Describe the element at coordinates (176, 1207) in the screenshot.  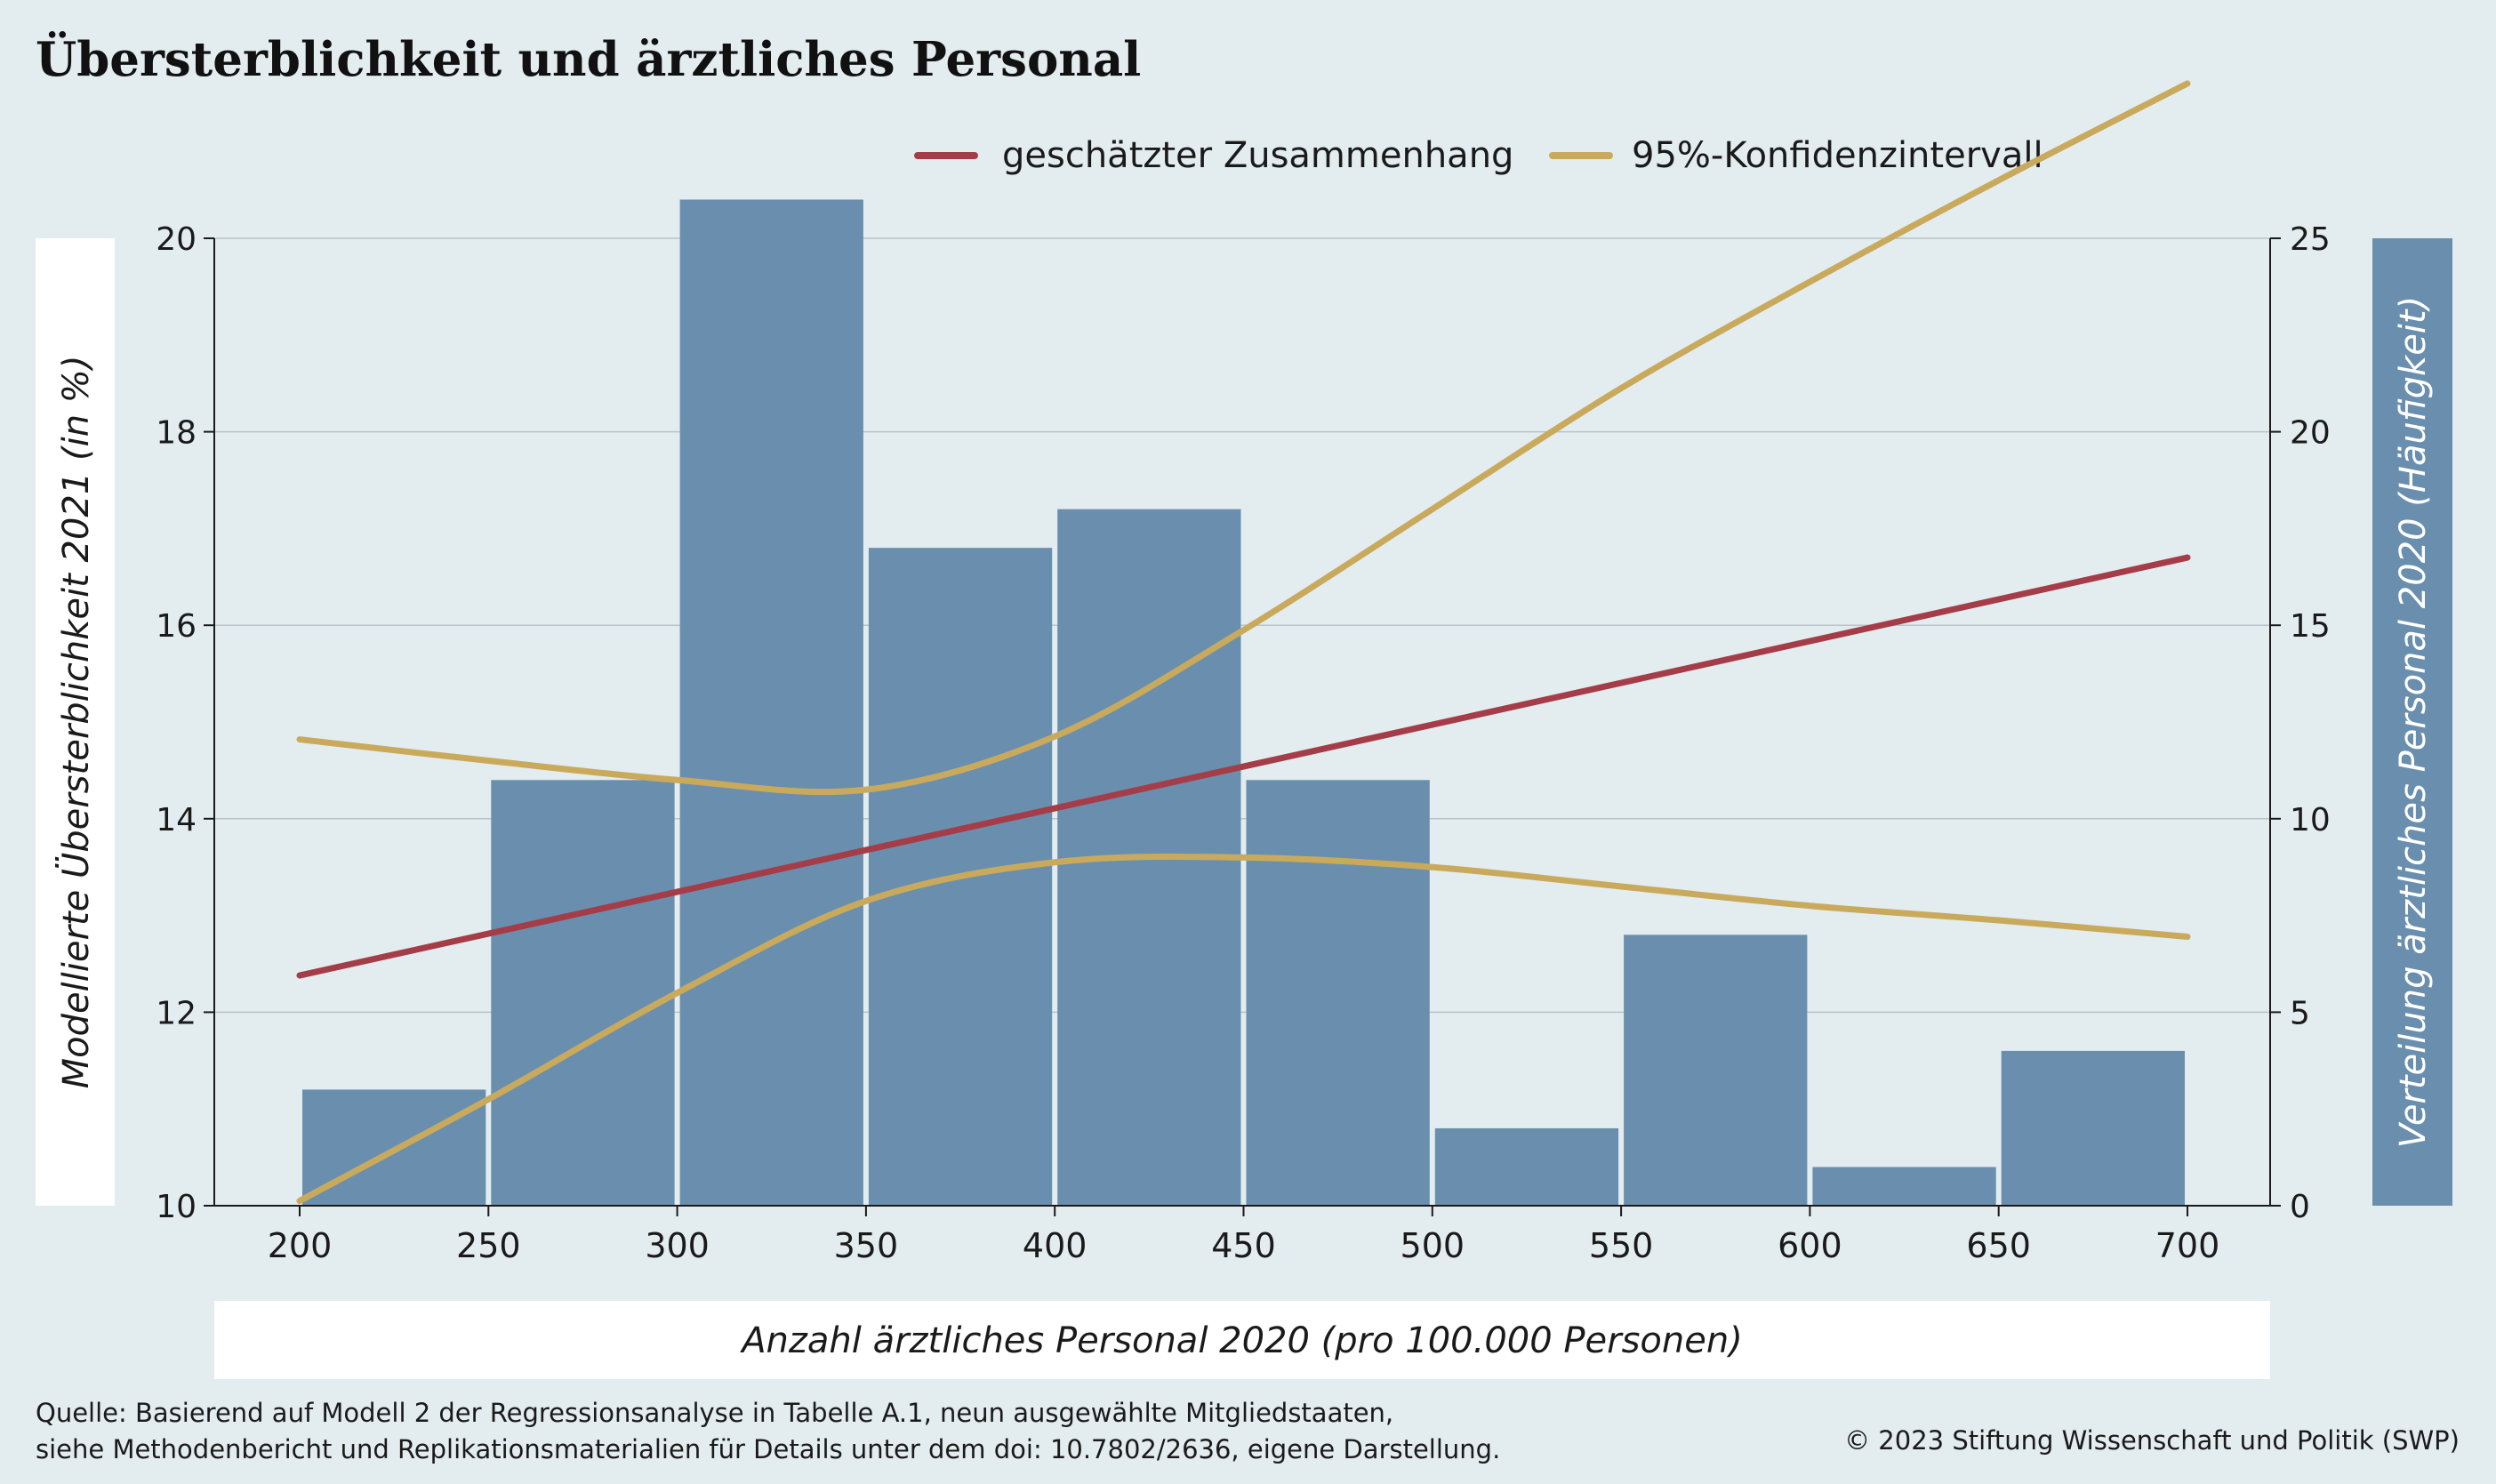
I see `left-tick-label: 10` at that location.